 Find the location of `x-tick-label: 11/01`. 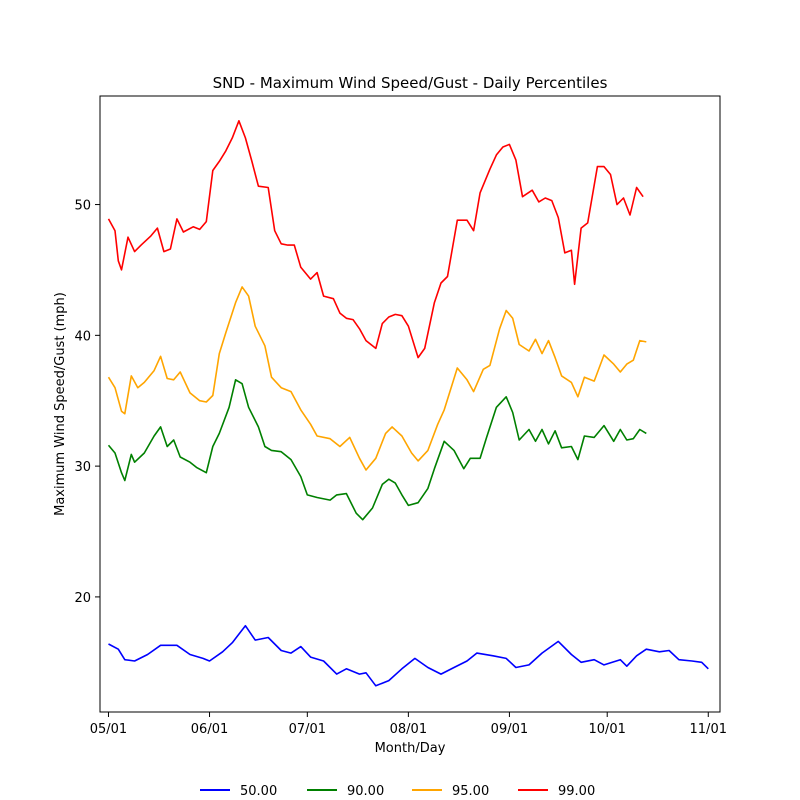

x-tick-label: 11/01 is located at coordinates (708, 729).